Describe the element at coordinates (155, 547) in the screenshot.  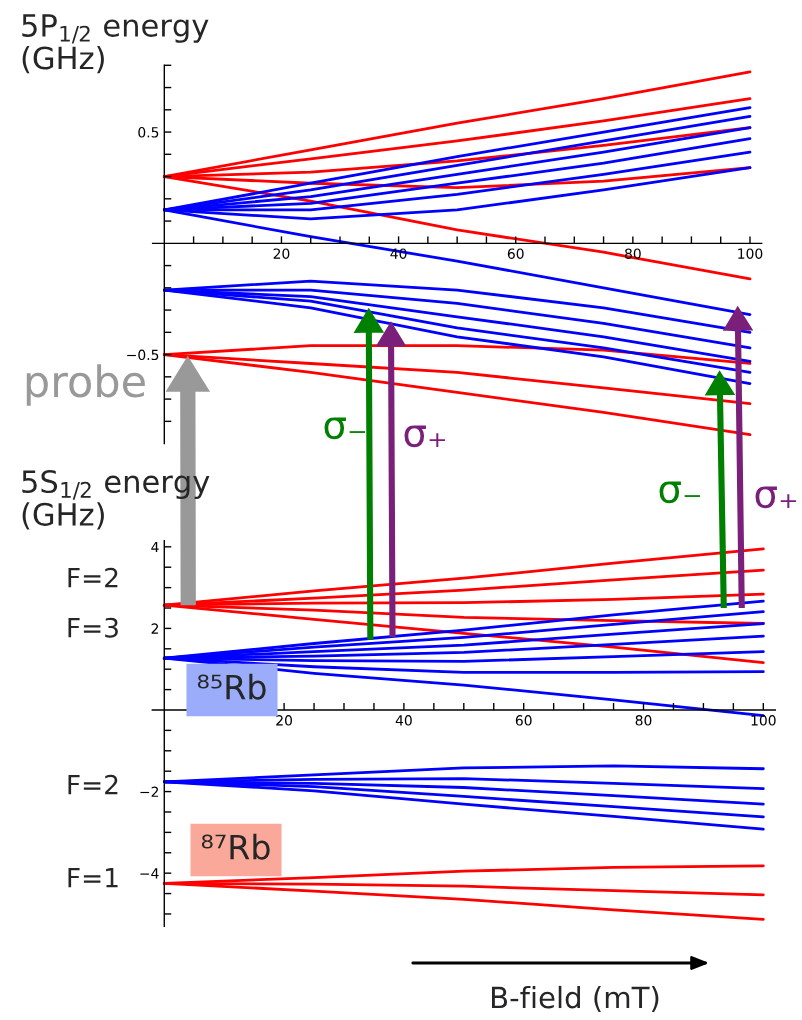
I see `y-tick-label: 4` at that location.